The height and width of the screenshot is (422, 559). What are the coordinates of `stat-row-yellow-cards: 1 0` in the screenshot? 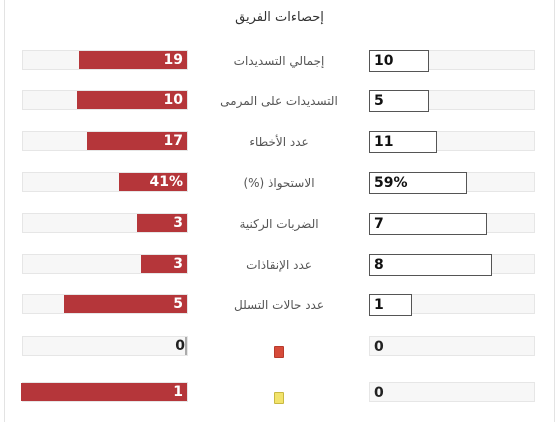 It's located at (279, 393).